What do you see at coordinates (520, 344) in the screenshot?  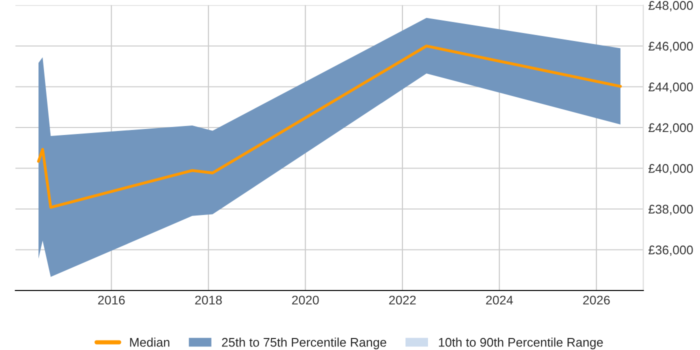 I see `legend-label: 10th to 90th Percentile Range` at bounding box center [520, 344].